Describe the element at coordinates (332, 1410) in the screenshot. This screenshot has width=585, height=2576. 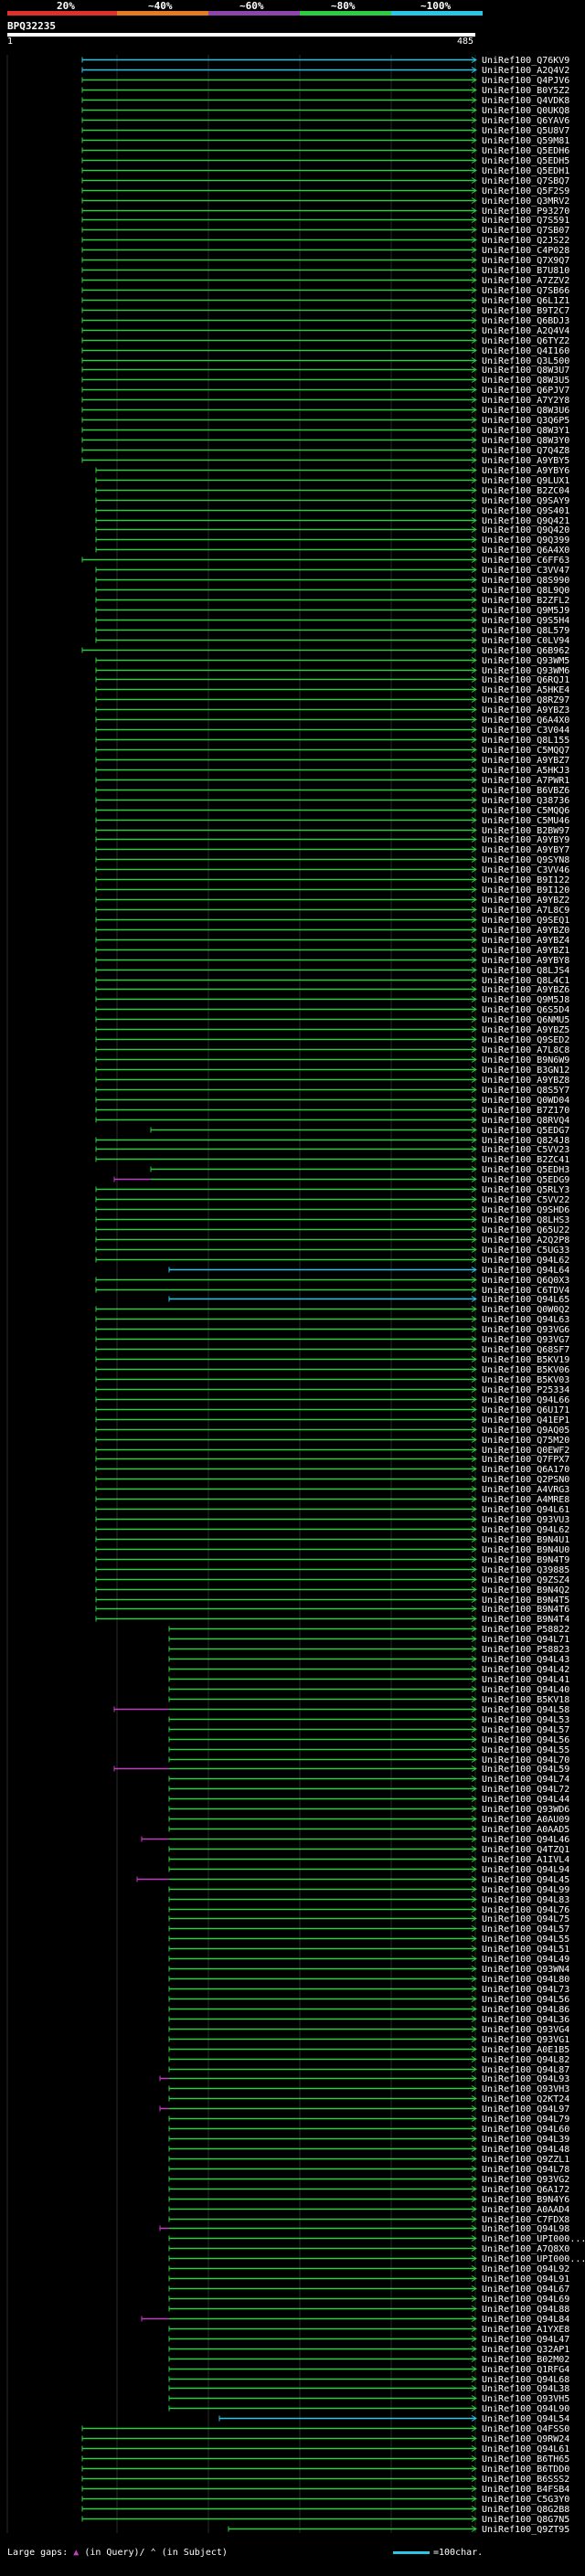
I see `hit-row: UniRef100_Q6U171` at that location.